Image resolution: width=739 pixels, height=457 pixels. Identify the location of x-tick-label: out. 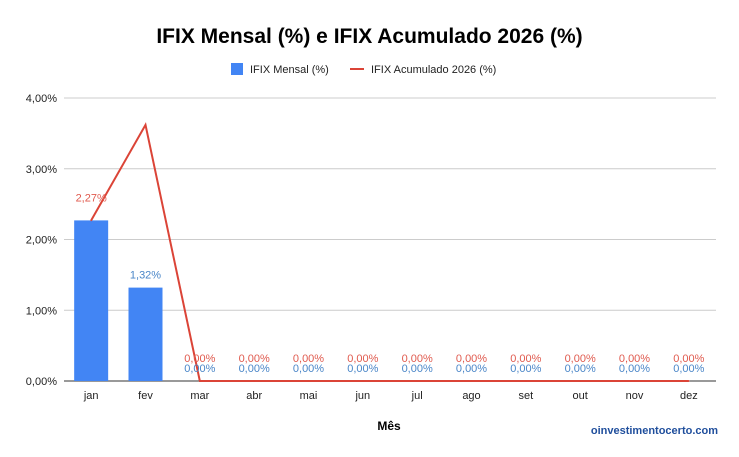
(580, 396).